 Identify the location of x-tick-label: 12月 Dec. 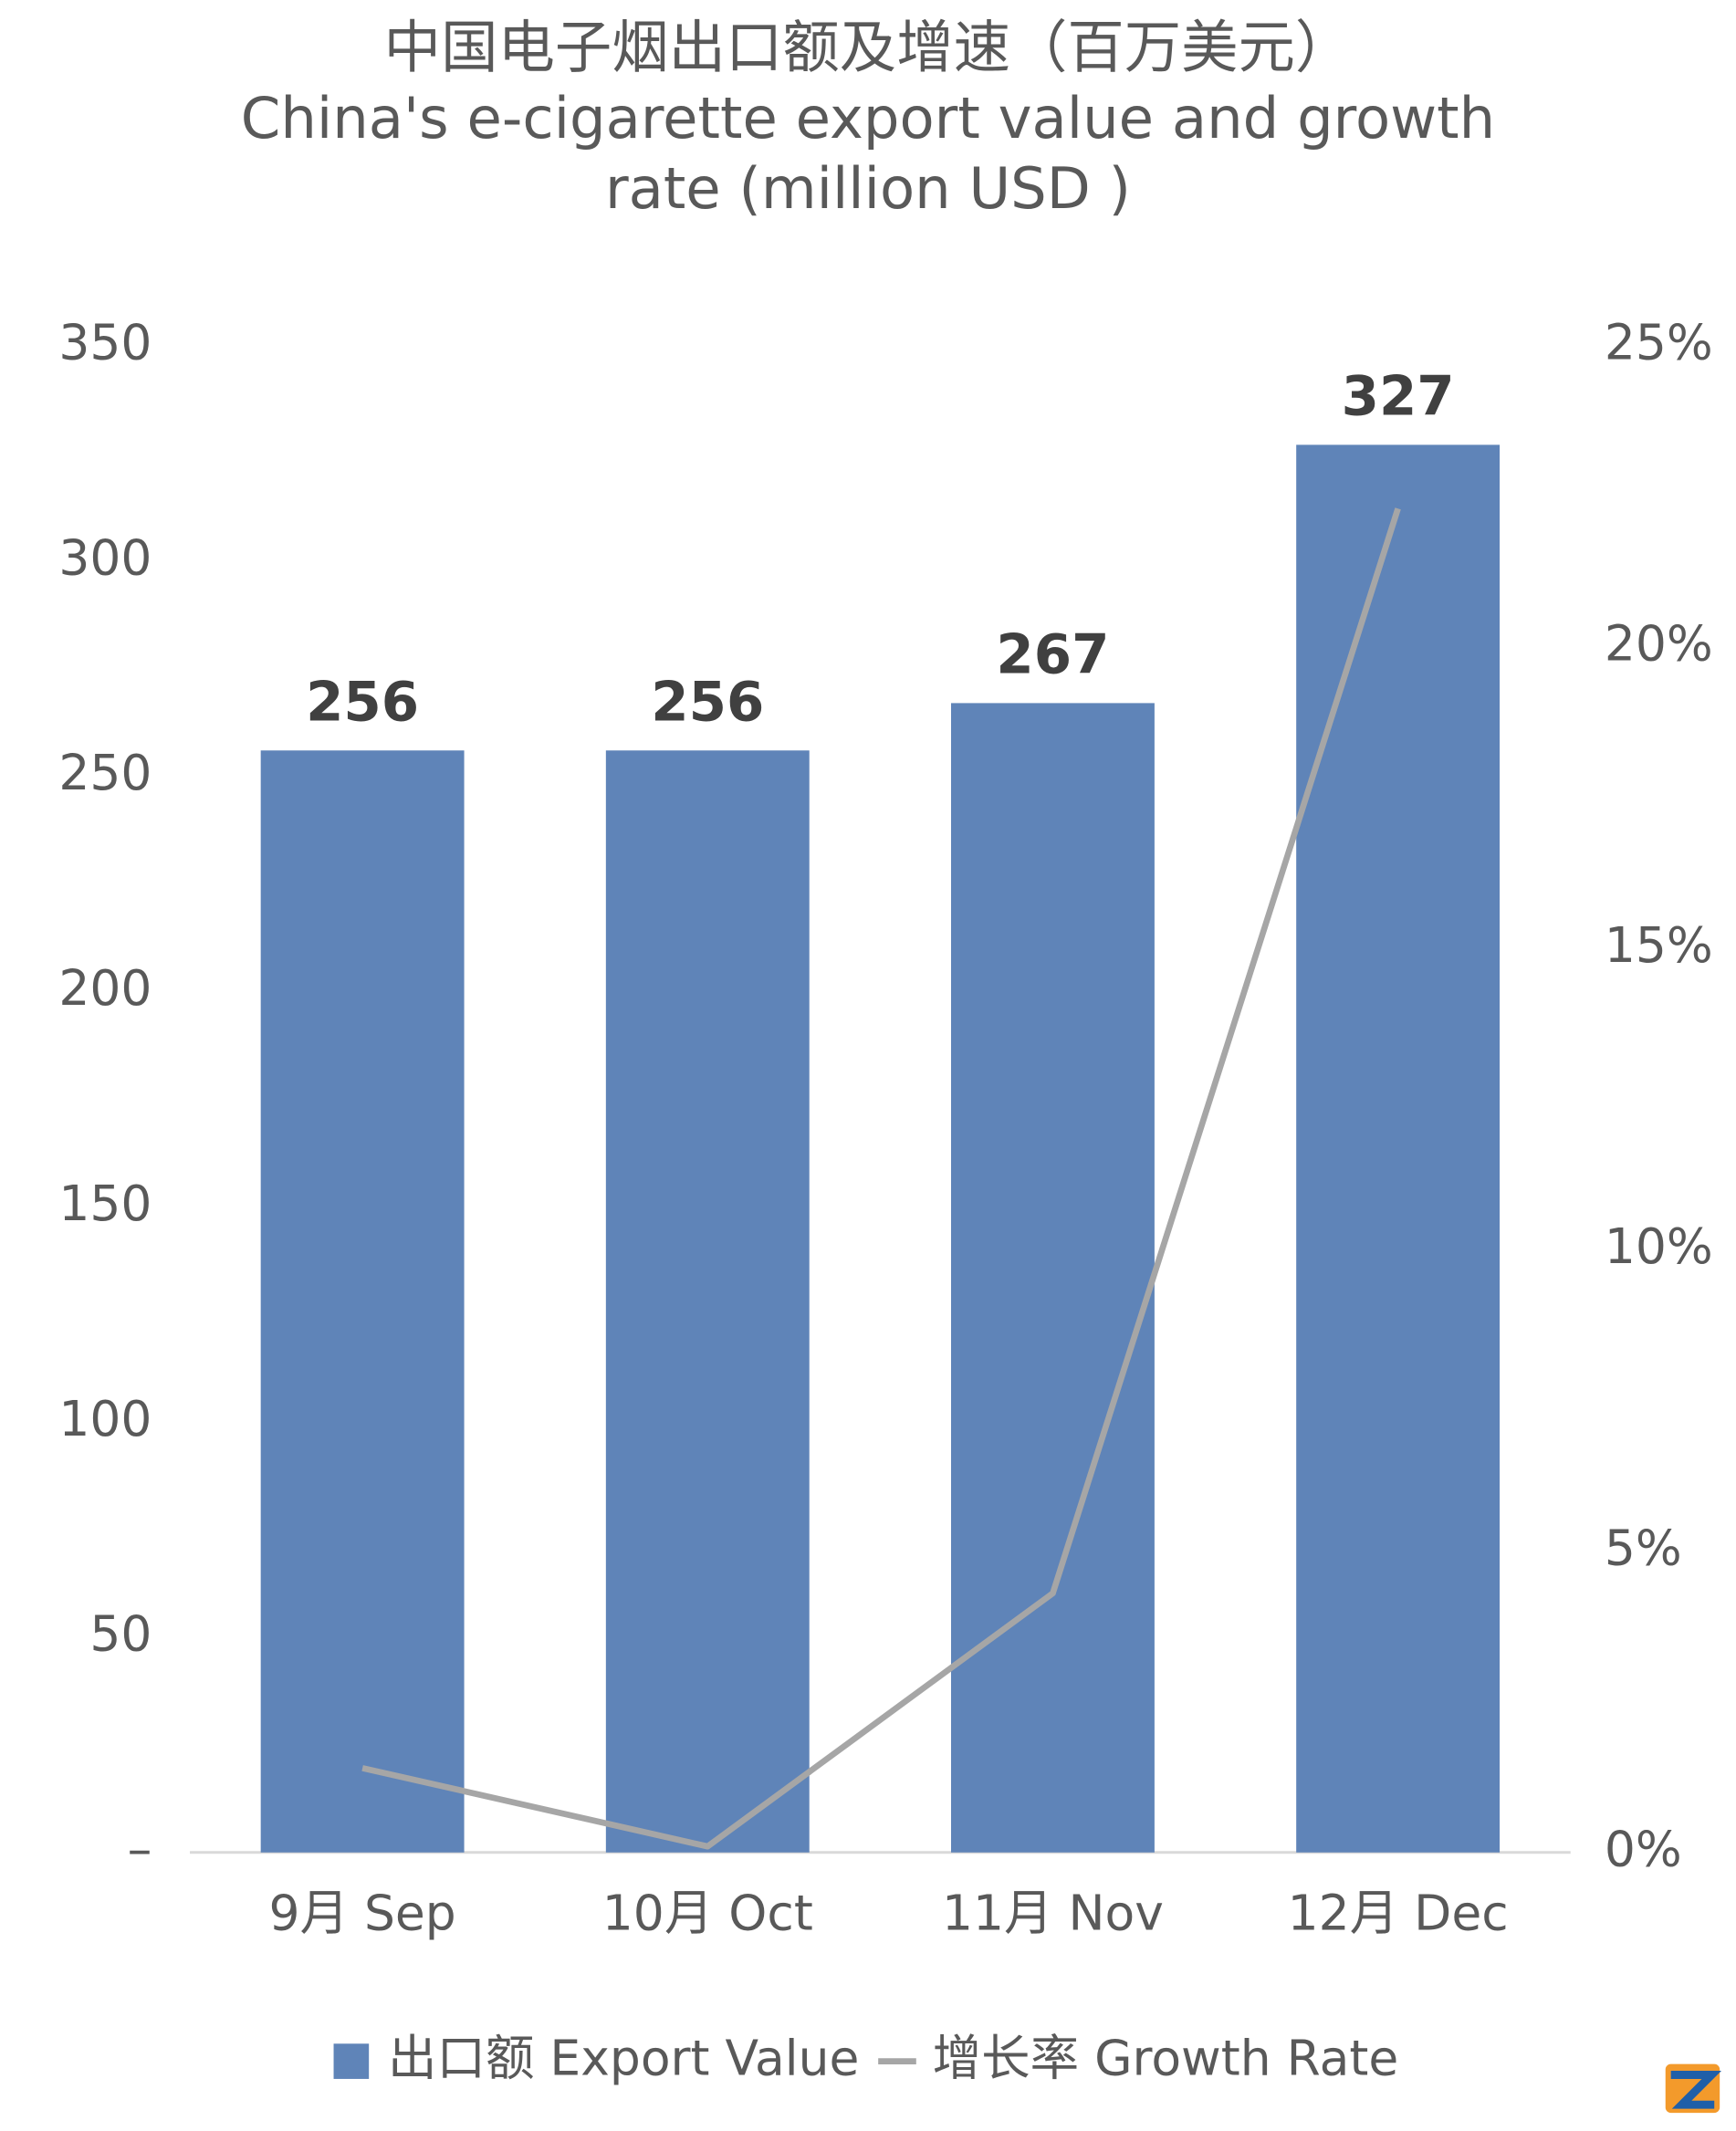
(1398, 1912).